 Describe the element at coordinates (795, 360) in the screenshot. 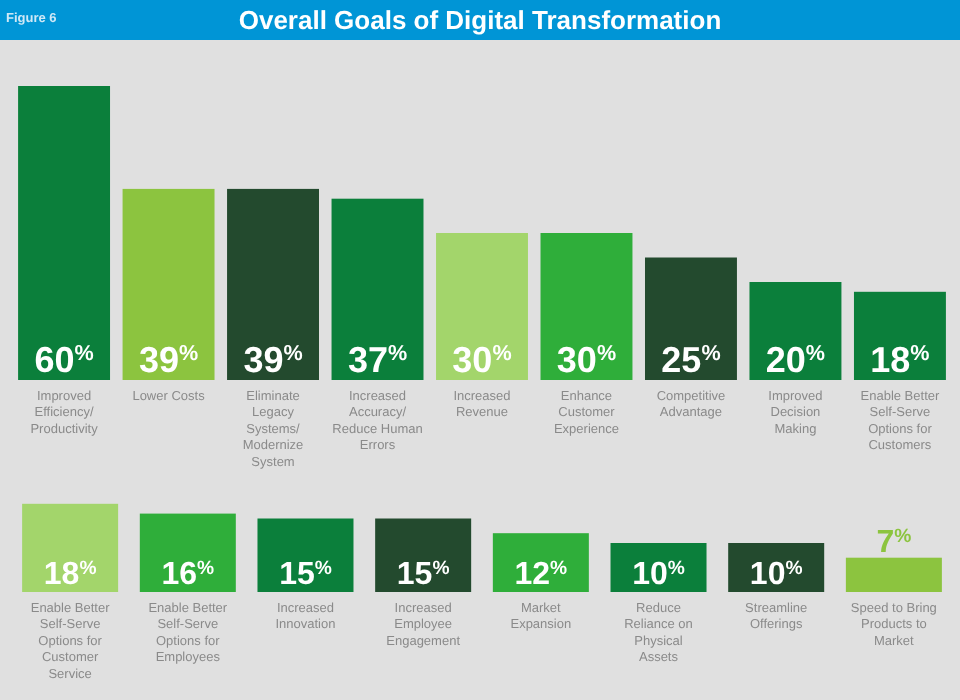

I see `data-label: 20$^{%}$` at that location.